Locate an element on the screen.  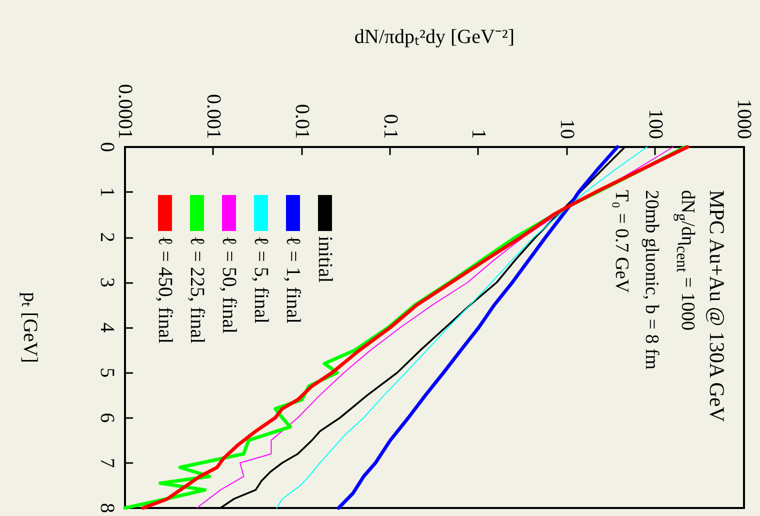
y-tick-label: 4 is located at coordinates (107, 327).